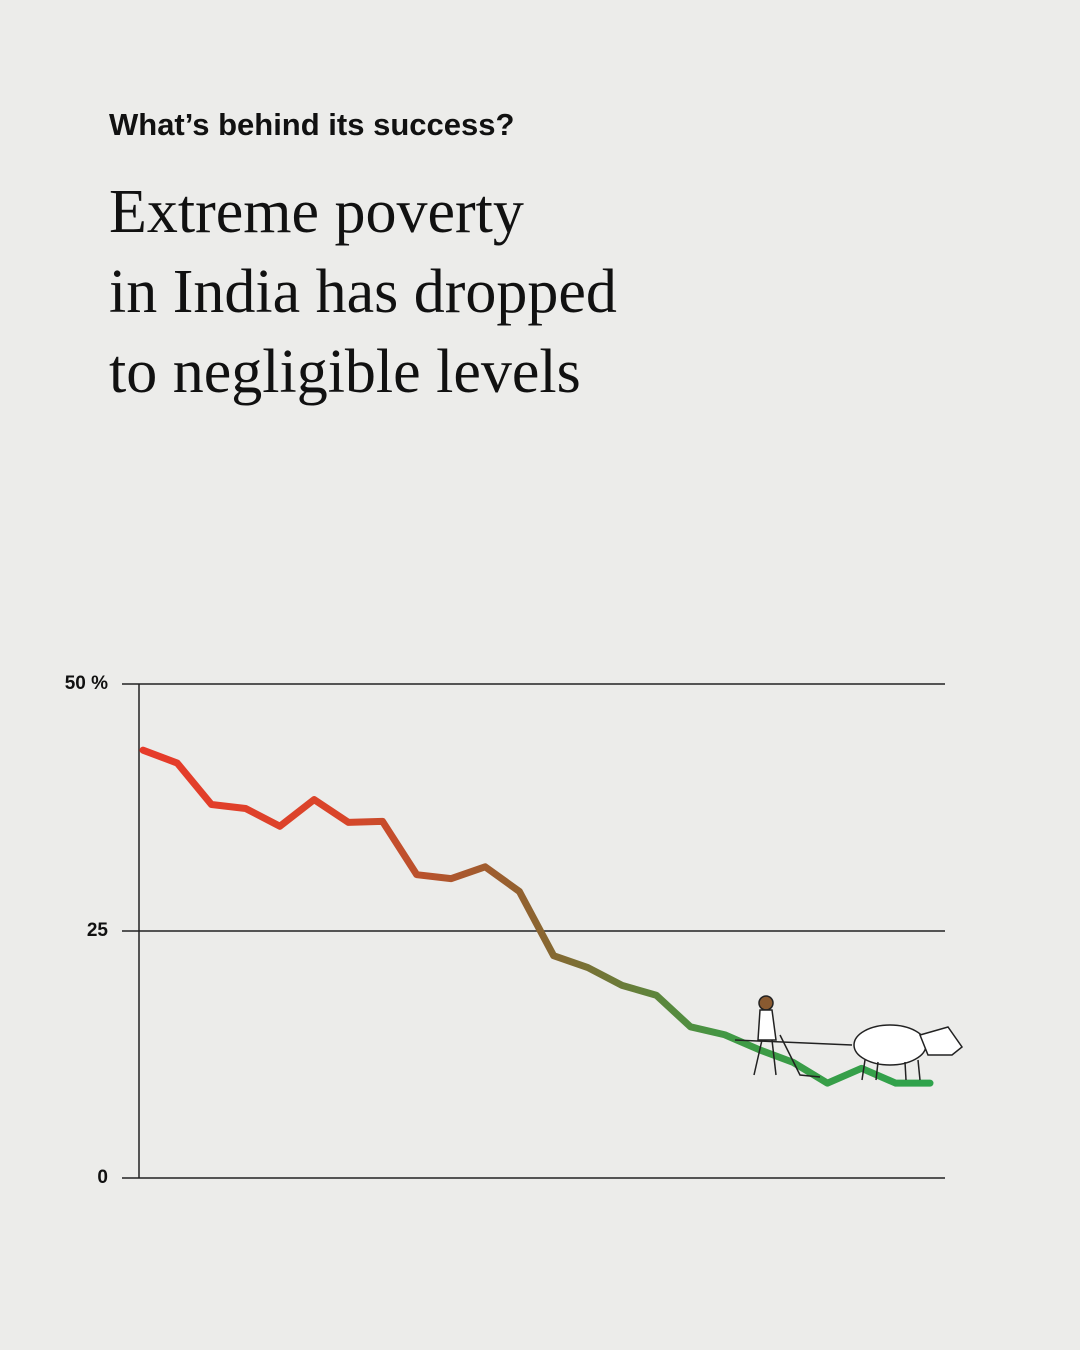 This screenshot has width=1080, height=1350. What do you see at coordinates (98, 930) in the screenshot?
I see `y-tick-label: 25` at bounding box center [98, 930].